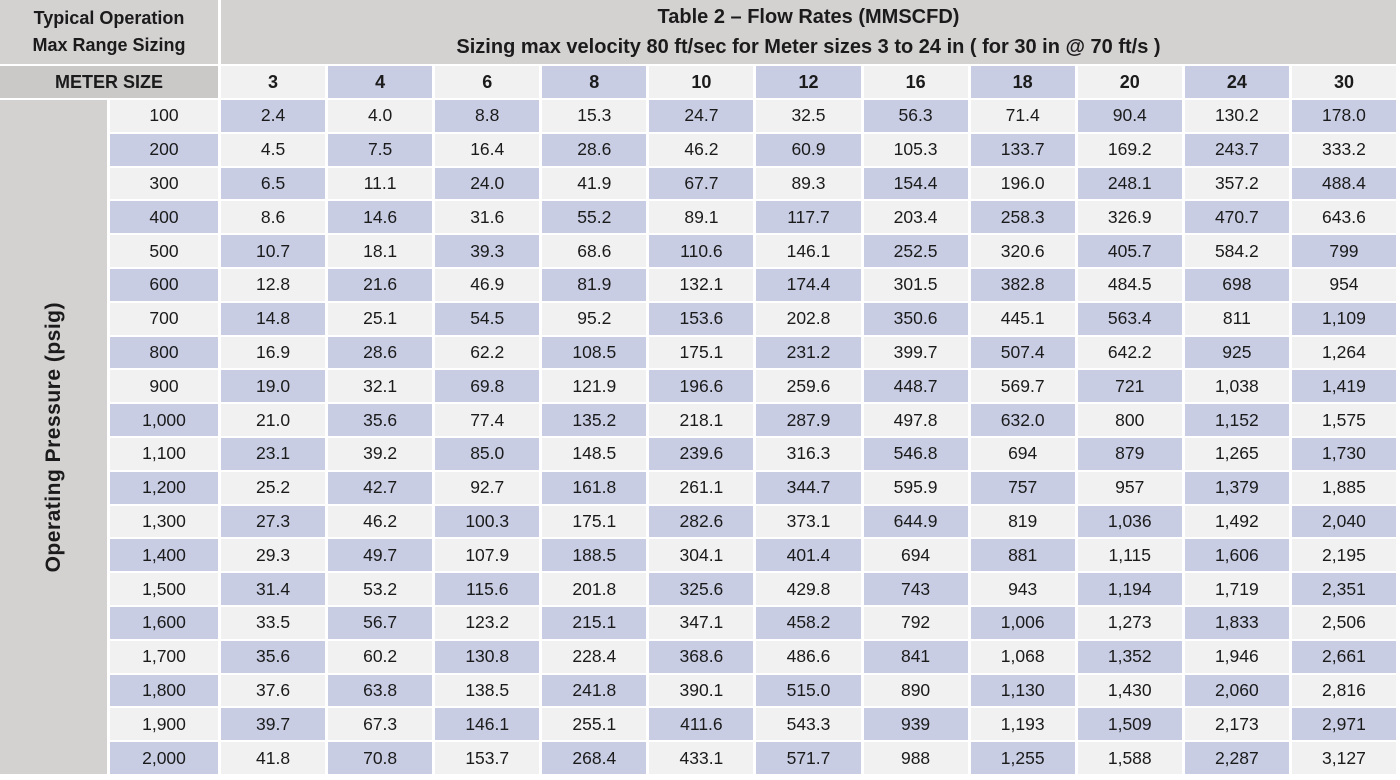 This screenshot has width=1400, height=780. What do you see at coordinates (808, 149) in the screenshot?
I see `flow-cell: 60.9` at bounding box center [808, 149].